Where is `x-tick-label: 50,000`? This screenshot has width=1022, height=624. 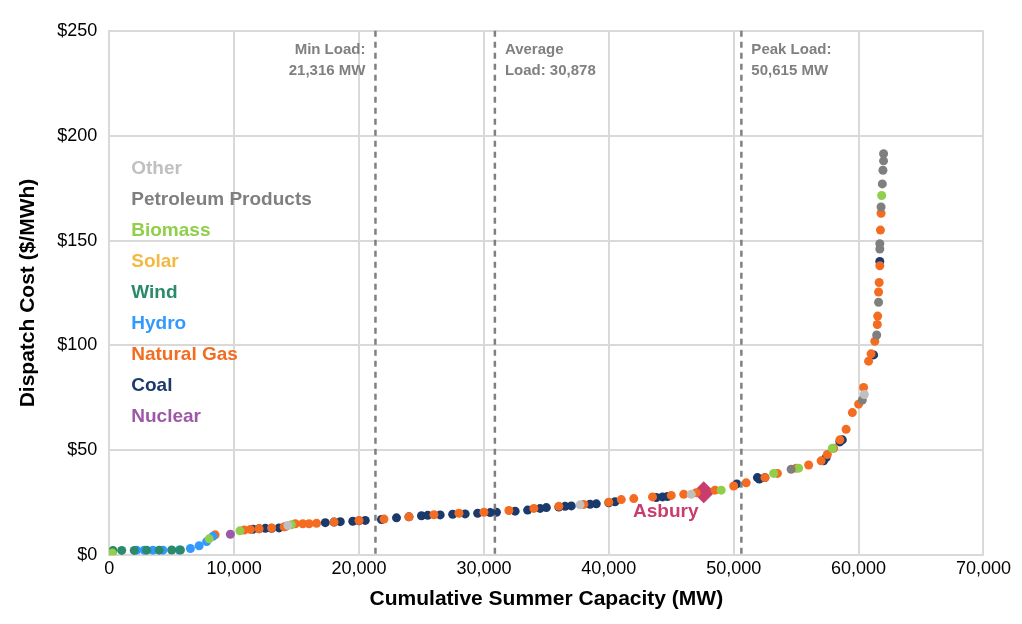 x-tick-label: 50,000 is located at coordinates (734, 567).